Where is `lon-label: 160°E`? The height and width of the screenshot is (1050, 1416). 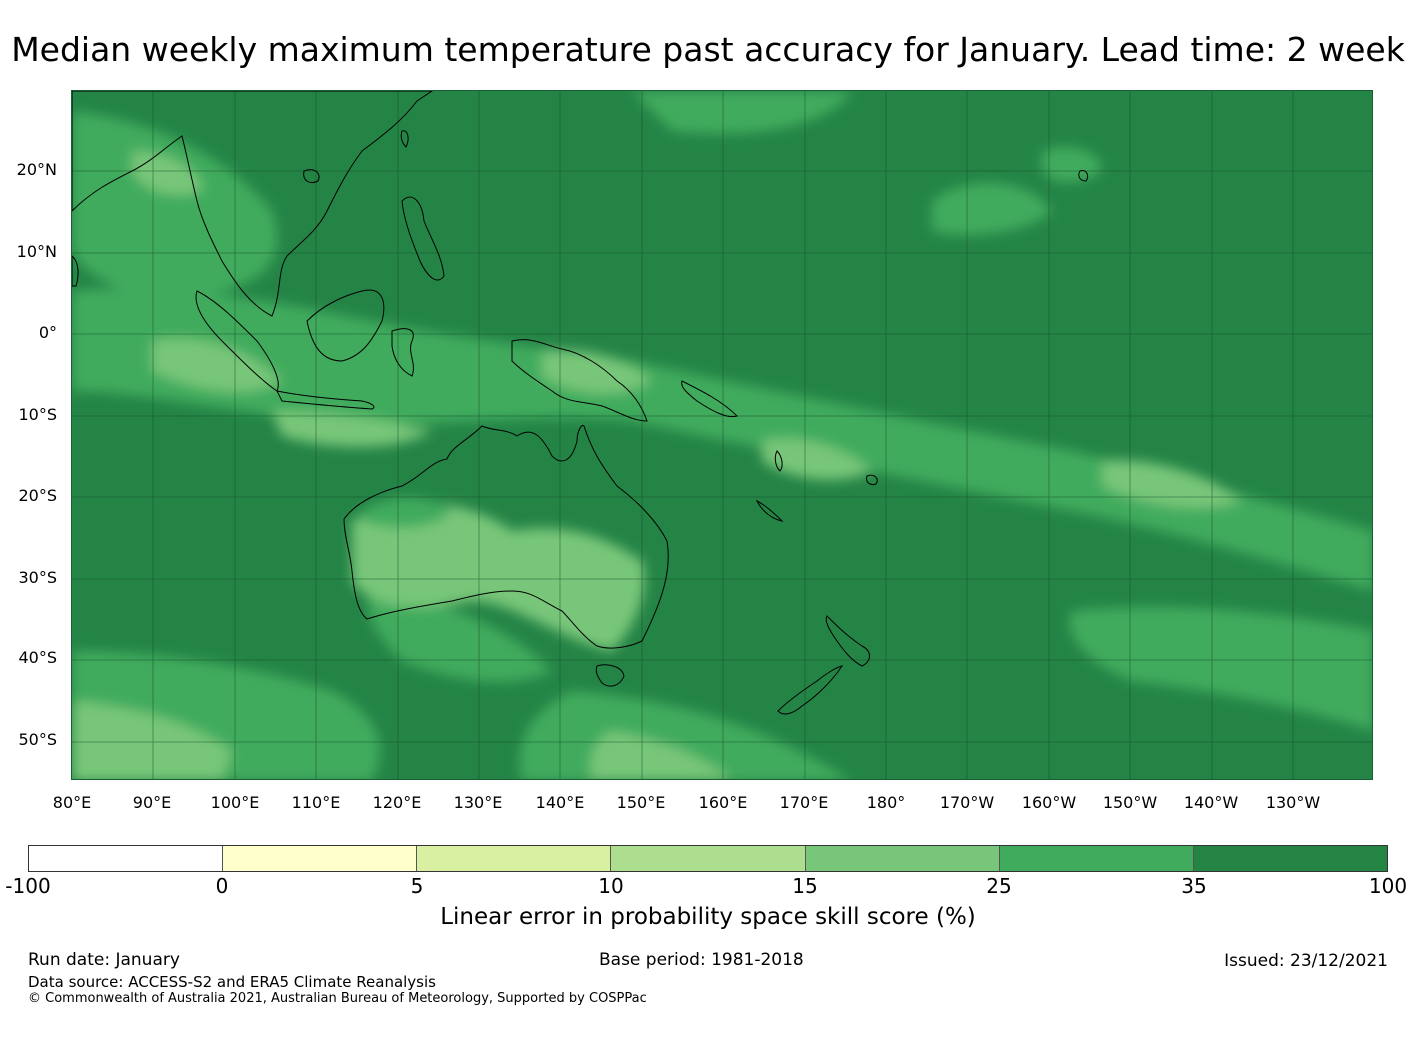
lon-label: 160°E is located at coordinates (723, 802).